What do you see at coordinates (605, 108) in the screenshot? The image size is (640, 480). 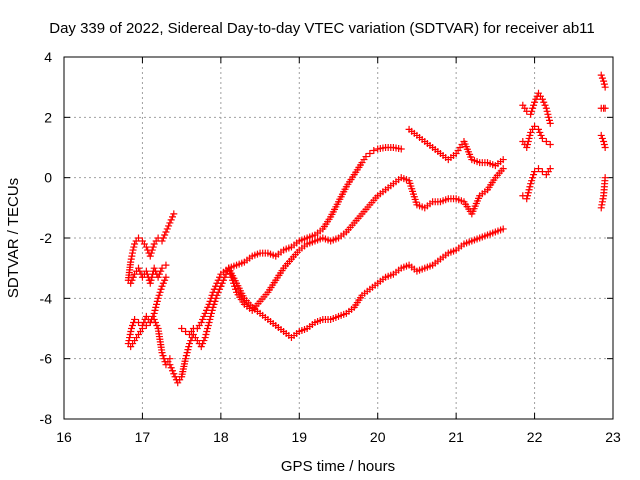 I see `data-point-track-n` at bounding box center [605, 108].